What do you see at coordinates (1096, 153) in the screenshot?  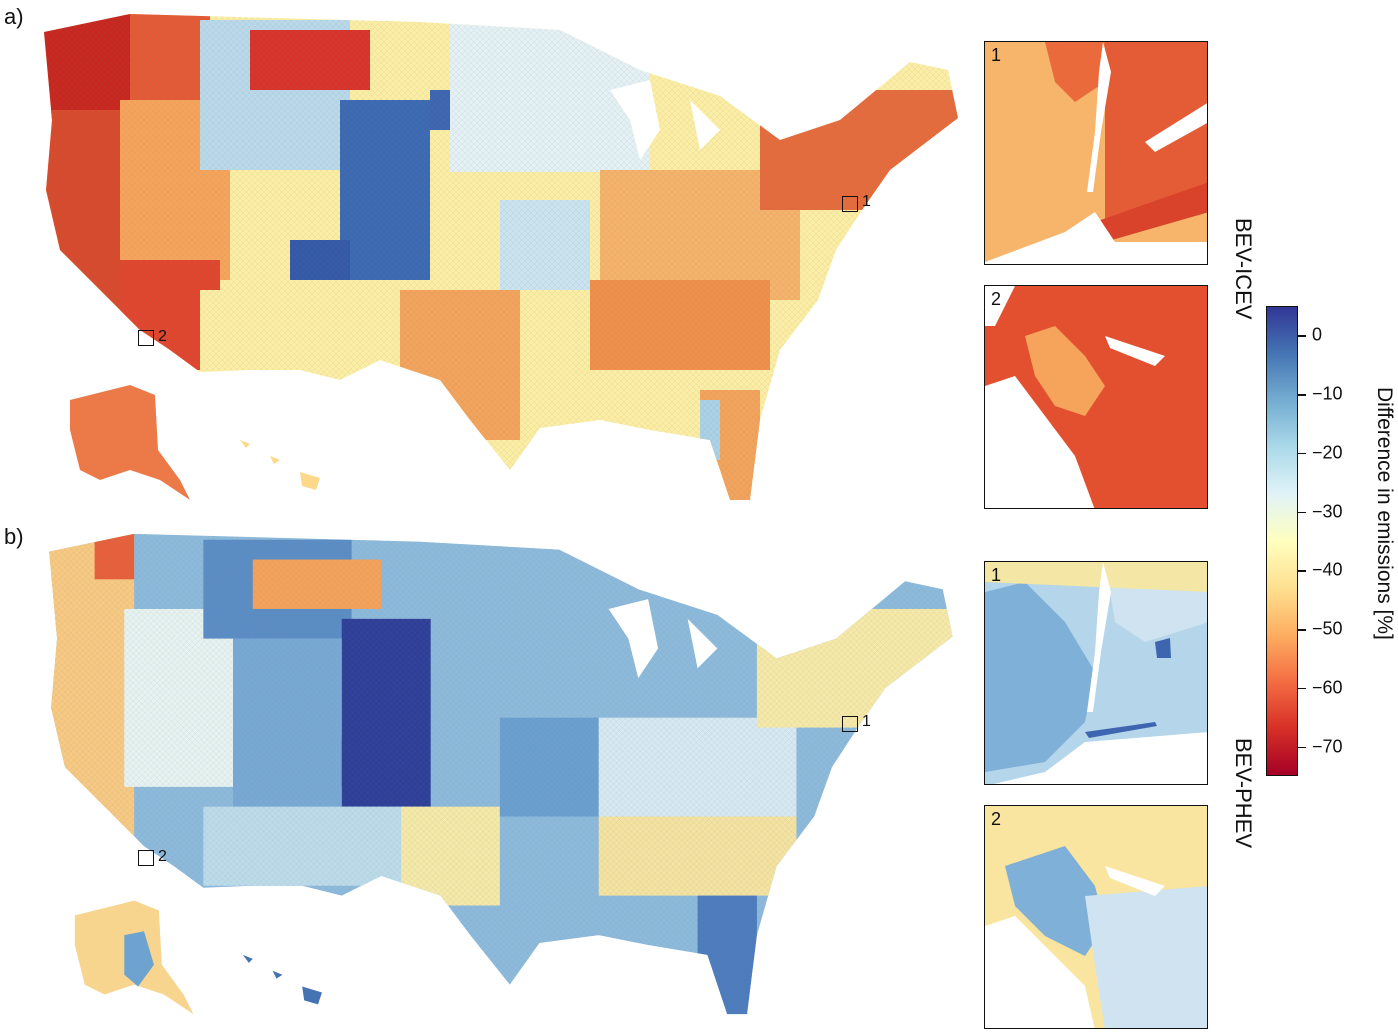 I see `inset-a1-new-york: 1` at bounding box center [1096, 153].